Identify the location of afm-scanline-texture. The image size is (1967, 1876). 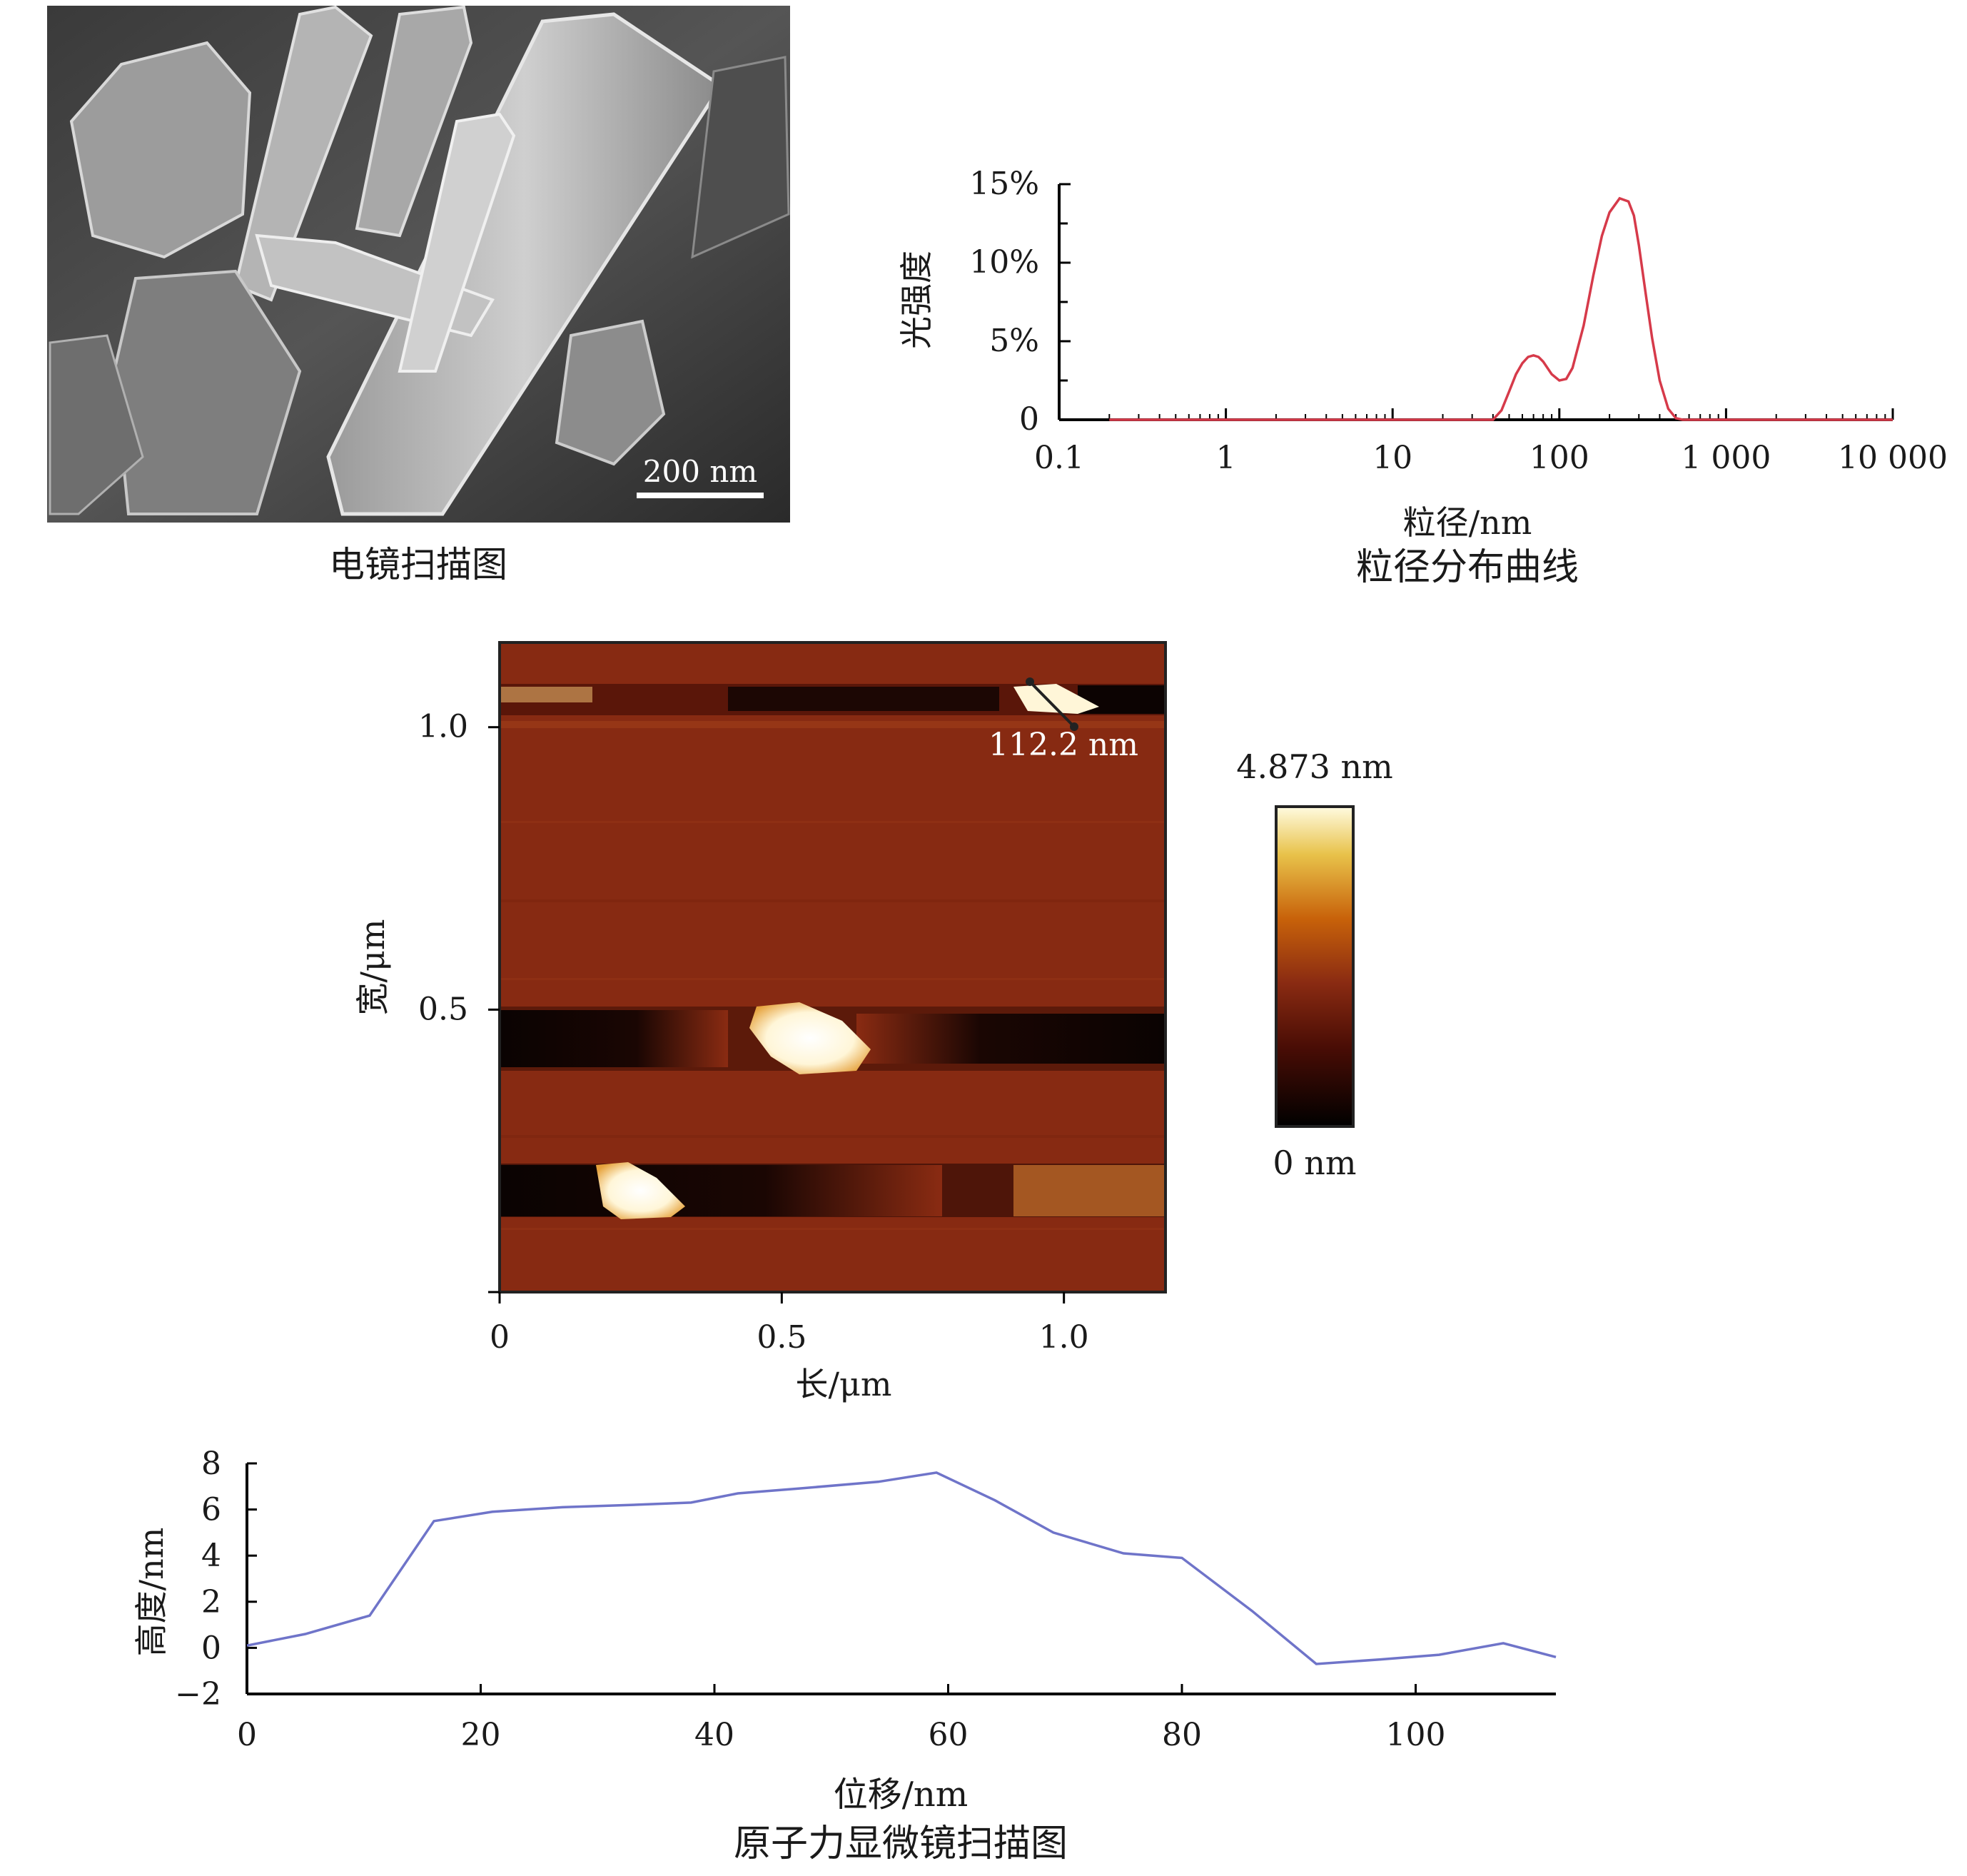
(832, 976).